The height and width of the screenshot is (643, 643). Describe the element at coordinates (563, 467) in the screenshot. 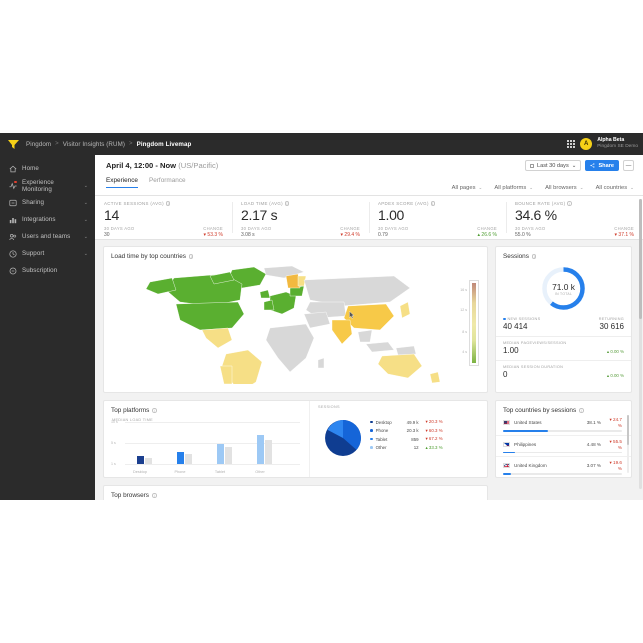

I see `table-row: United Kingdom 3.07 % ▾ 19.6 %` at that location.